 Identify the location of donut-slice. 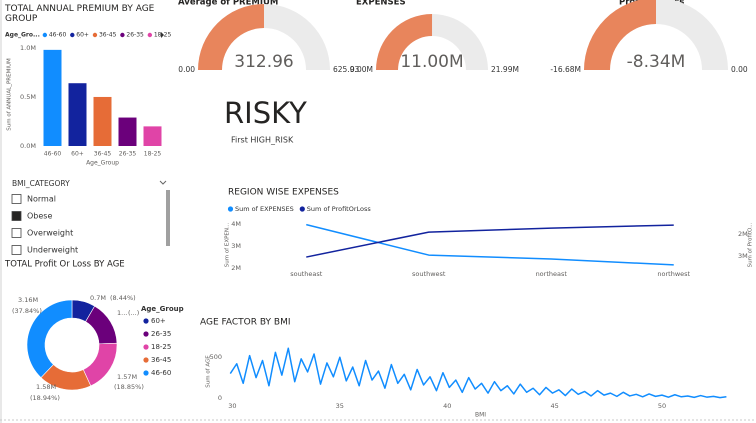
(49, 339).